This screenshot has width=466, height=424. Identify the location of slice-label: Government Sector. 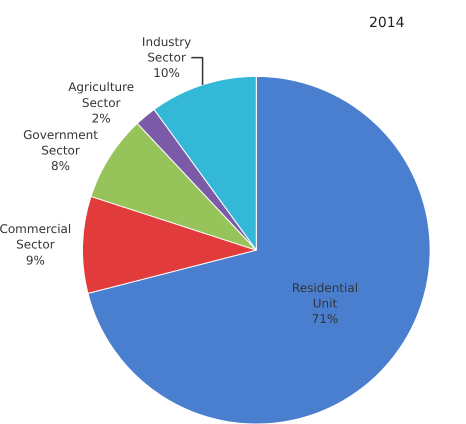
(60, 143).